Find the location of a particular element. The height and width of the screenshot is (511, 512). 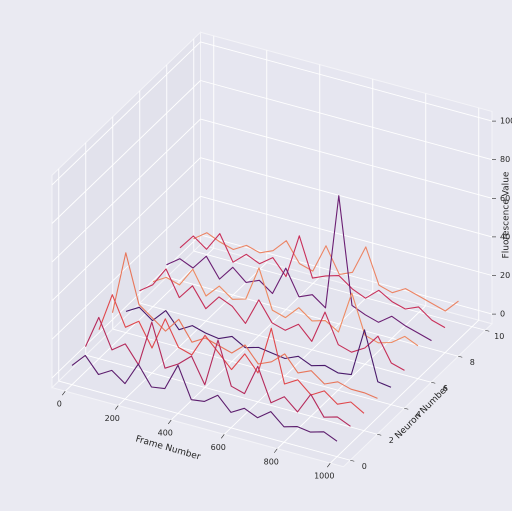

z-tick-label: 0 is located at coordinates (502, 314).